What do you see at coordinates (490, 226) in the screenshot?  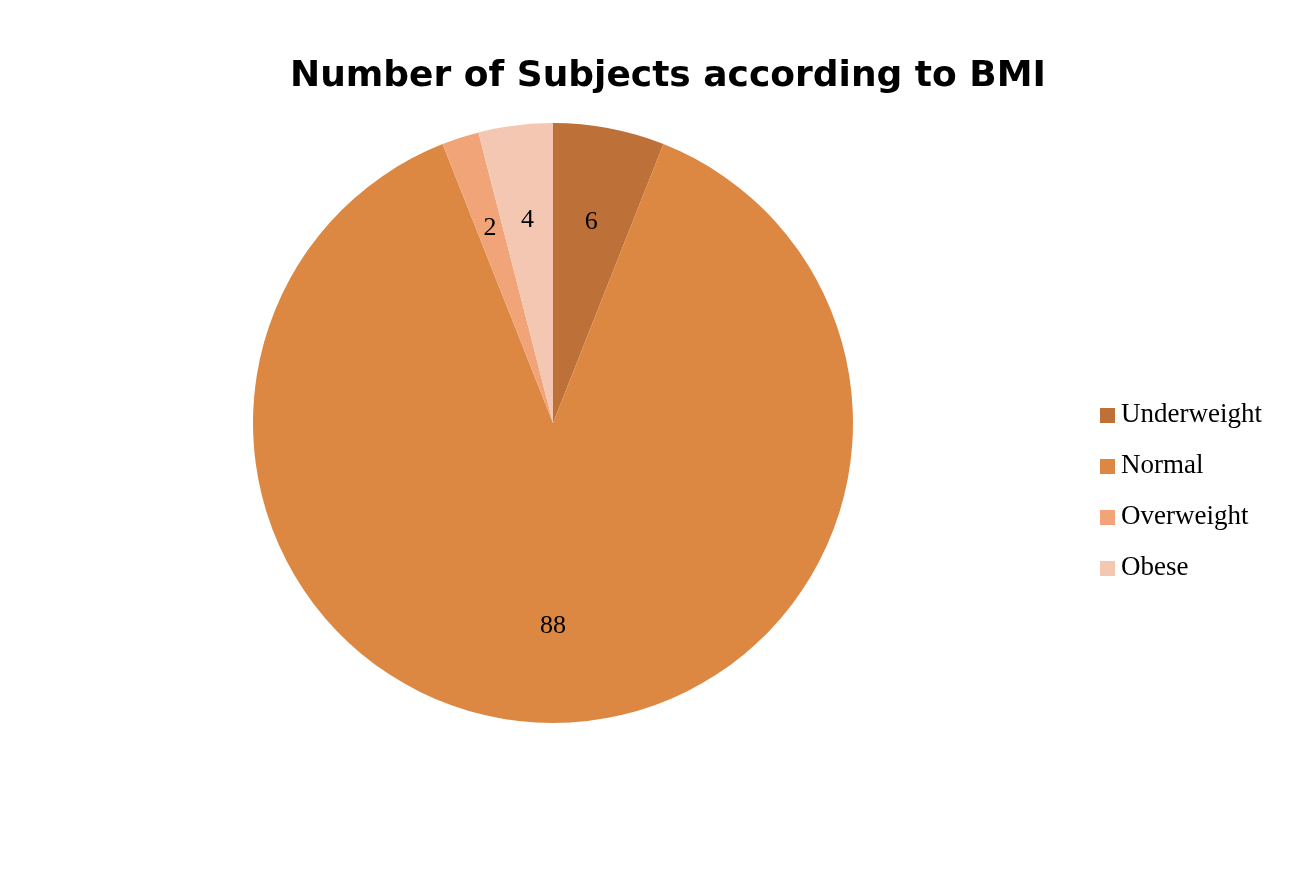 I see `data-label: 2` at bounding box center [490, 226].